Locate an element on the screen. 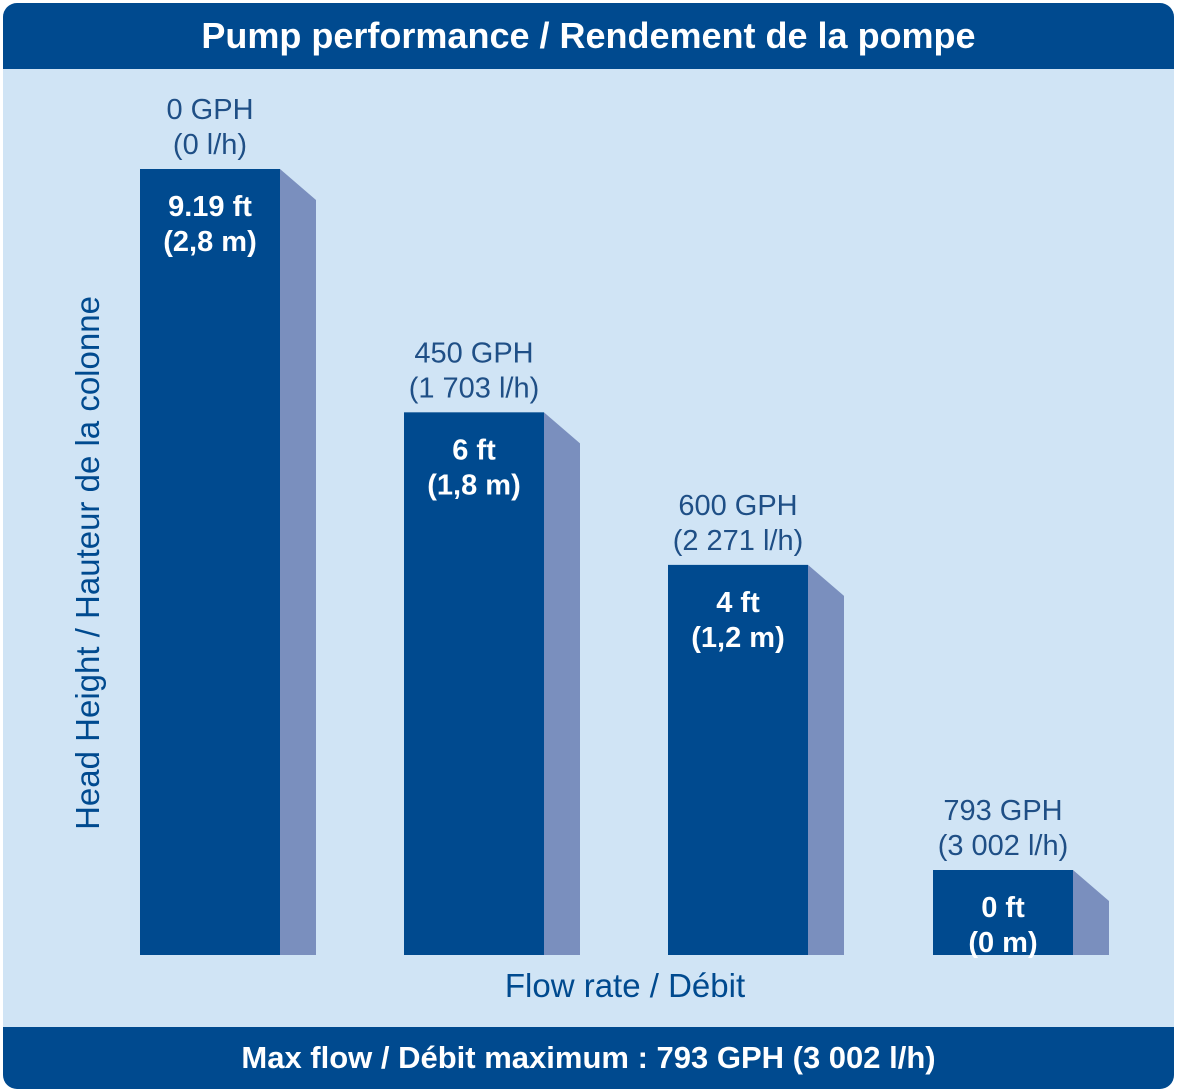 This screenshot has height=1092, width=1177. bar-value-label: 0 ft is located at coordinates (1003, 908).